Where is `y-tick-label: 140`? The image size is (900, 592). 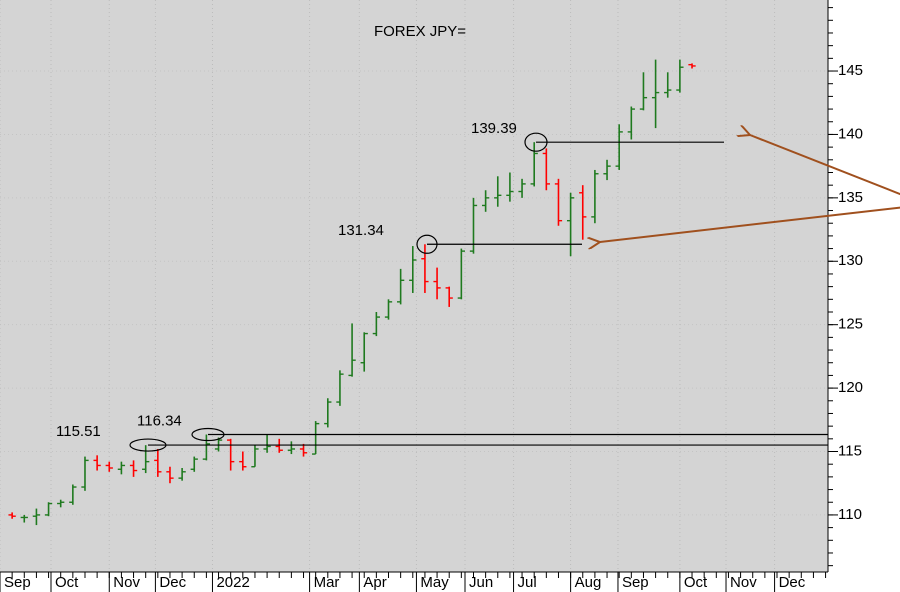
y-tick-label: 140 is located at coordinates (850, 133).